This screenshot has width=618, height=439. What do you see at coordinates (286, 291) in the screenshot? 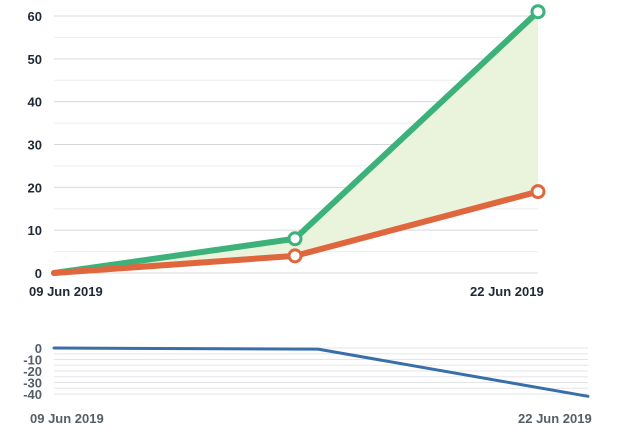
I see `main-chart-x-axis: 09 Jun 2019 22 Jun 2019` at bounding box center [286, 291].